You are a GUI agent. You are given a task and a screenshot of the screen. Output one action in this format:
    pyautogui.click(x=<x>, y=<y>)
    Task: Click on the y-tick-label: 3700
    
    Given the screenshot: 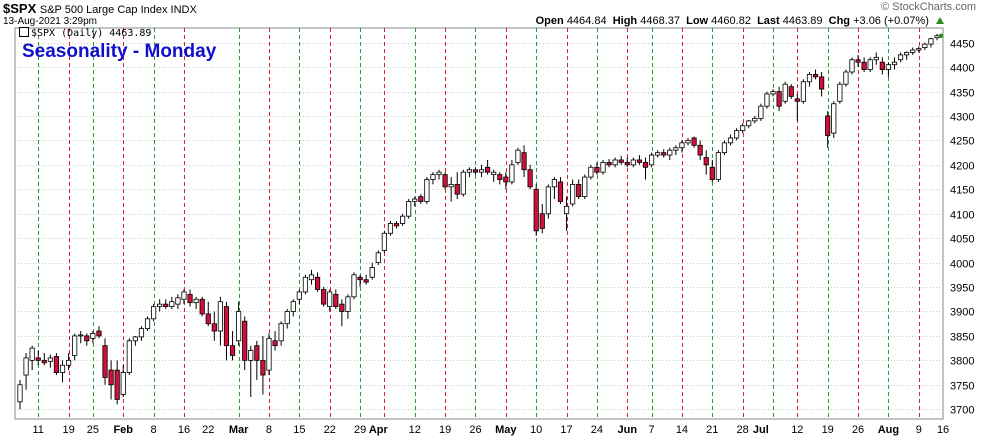 What is the action you would take?
    pyautogui.click(x=962, y=411)
    